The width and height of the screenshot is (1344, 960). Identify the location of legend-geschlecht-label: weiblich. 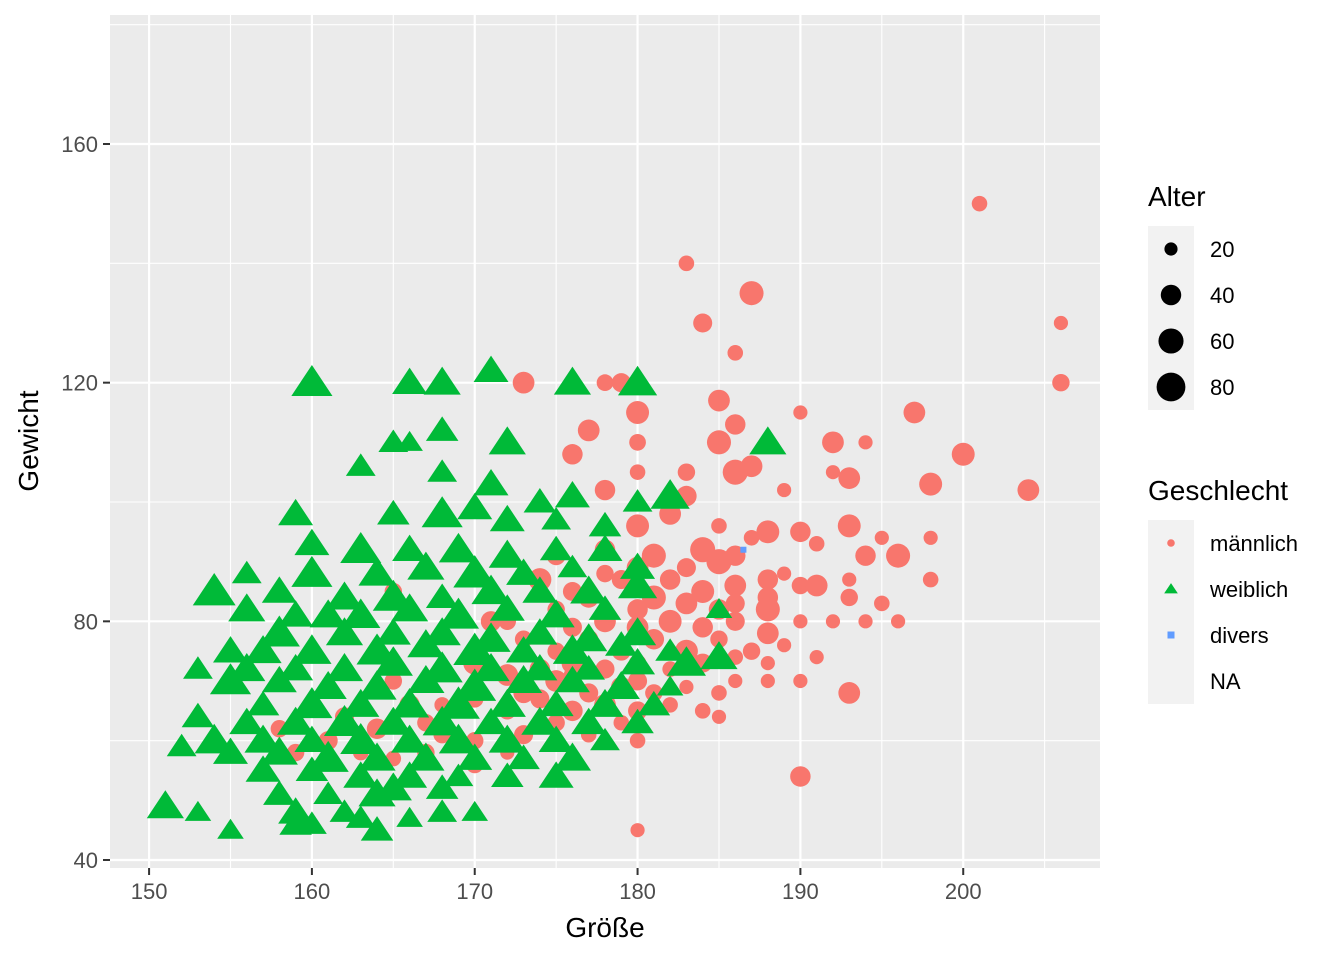
(1248, 589).